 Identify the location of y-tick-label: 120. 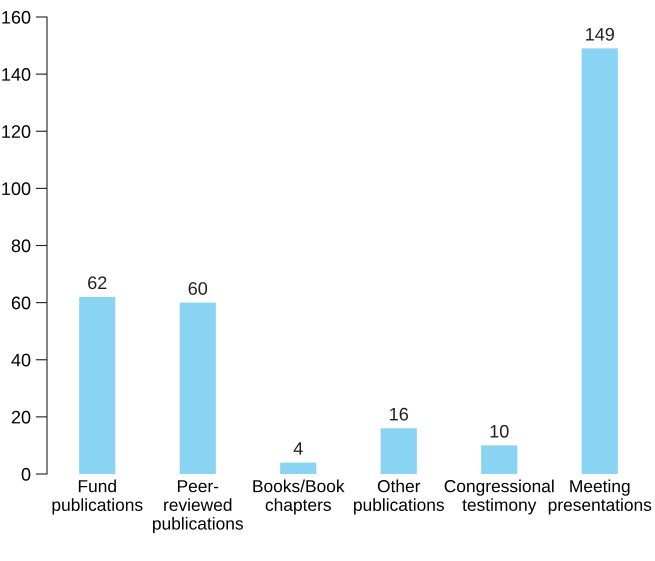
(16, 131).